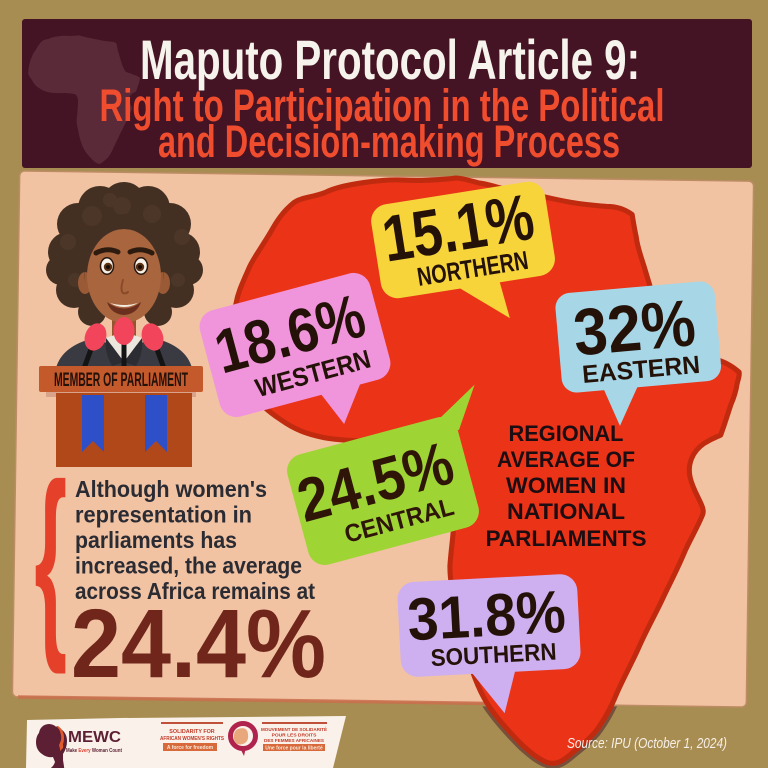 The height and width of the screenshot is (768, 768). I want to click on svg-text: Make Every Woman Count, so click(94, 751).